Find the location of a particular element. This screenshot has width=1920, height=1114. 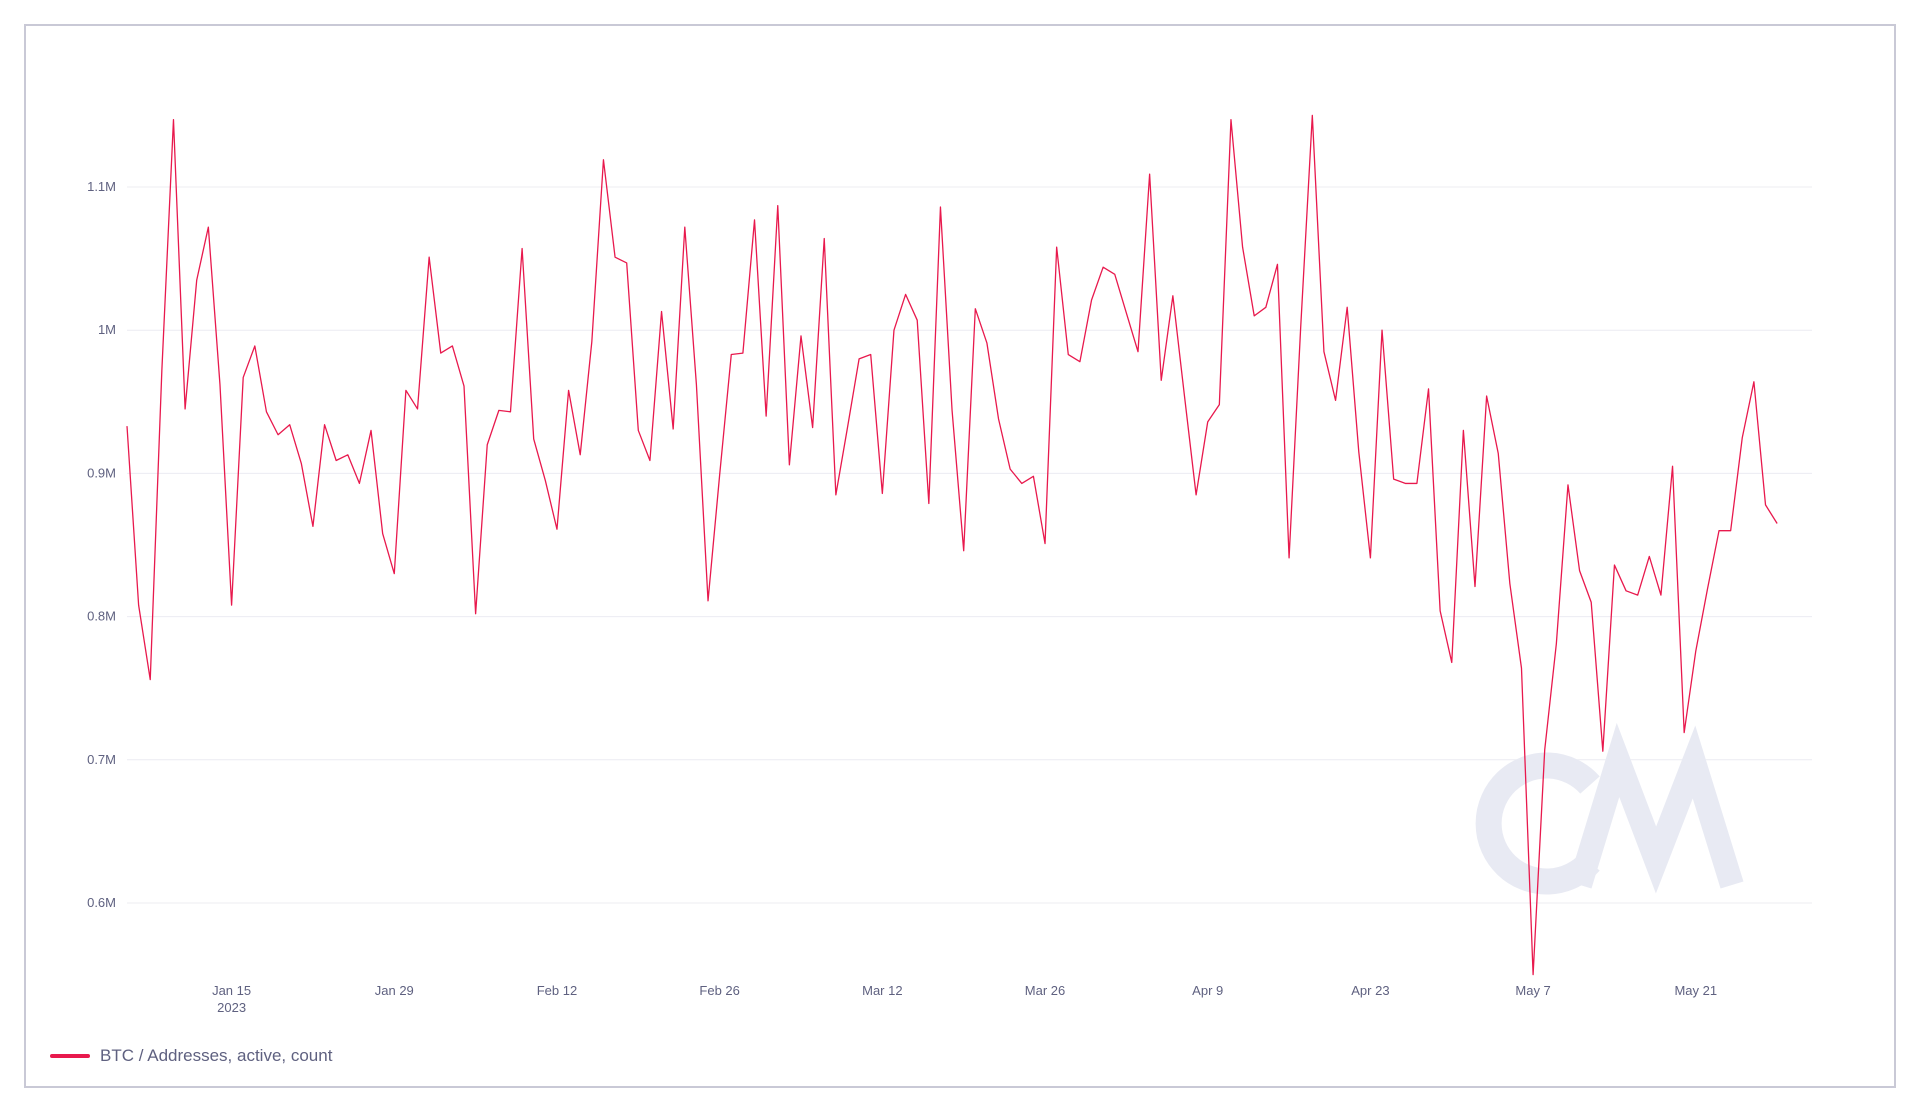

legend-label: BTC / Addresses, active, count is located at coordinates (216, 1055).